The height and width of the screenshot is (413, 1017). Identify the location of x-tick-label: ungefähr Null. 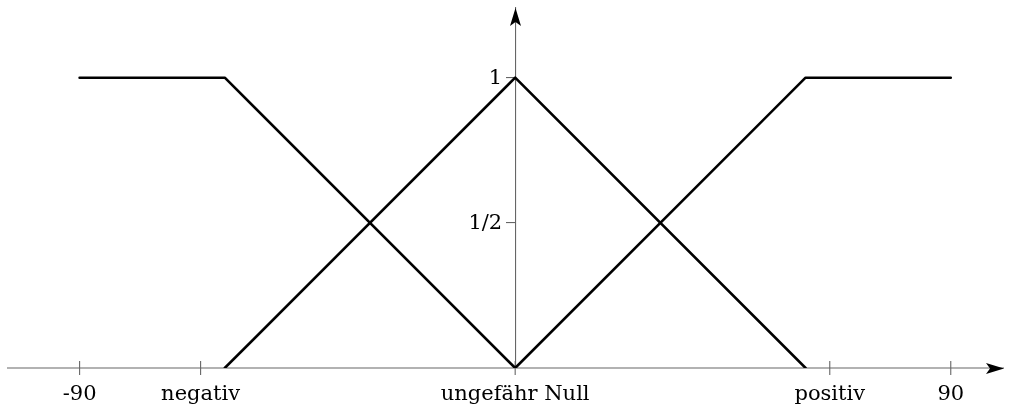
(515, 393).